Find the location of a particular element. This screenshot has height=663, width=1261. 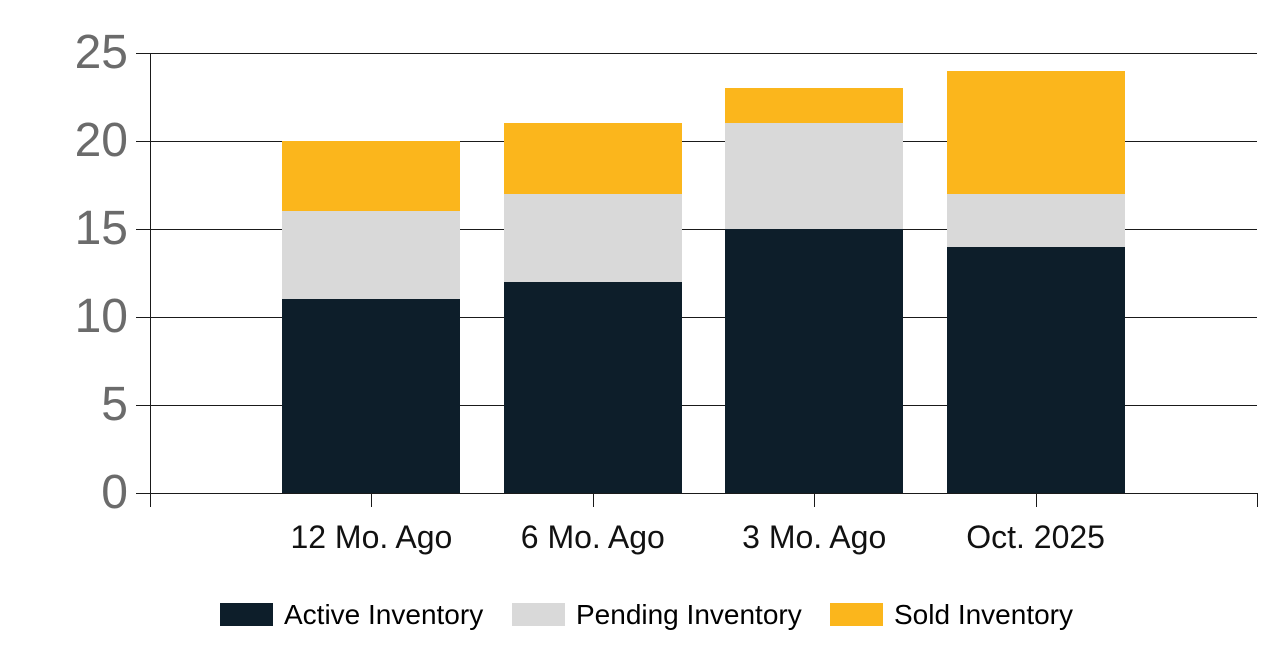

segment-pending-inventory-6-mo-ago is located at coordinates (592, 237).